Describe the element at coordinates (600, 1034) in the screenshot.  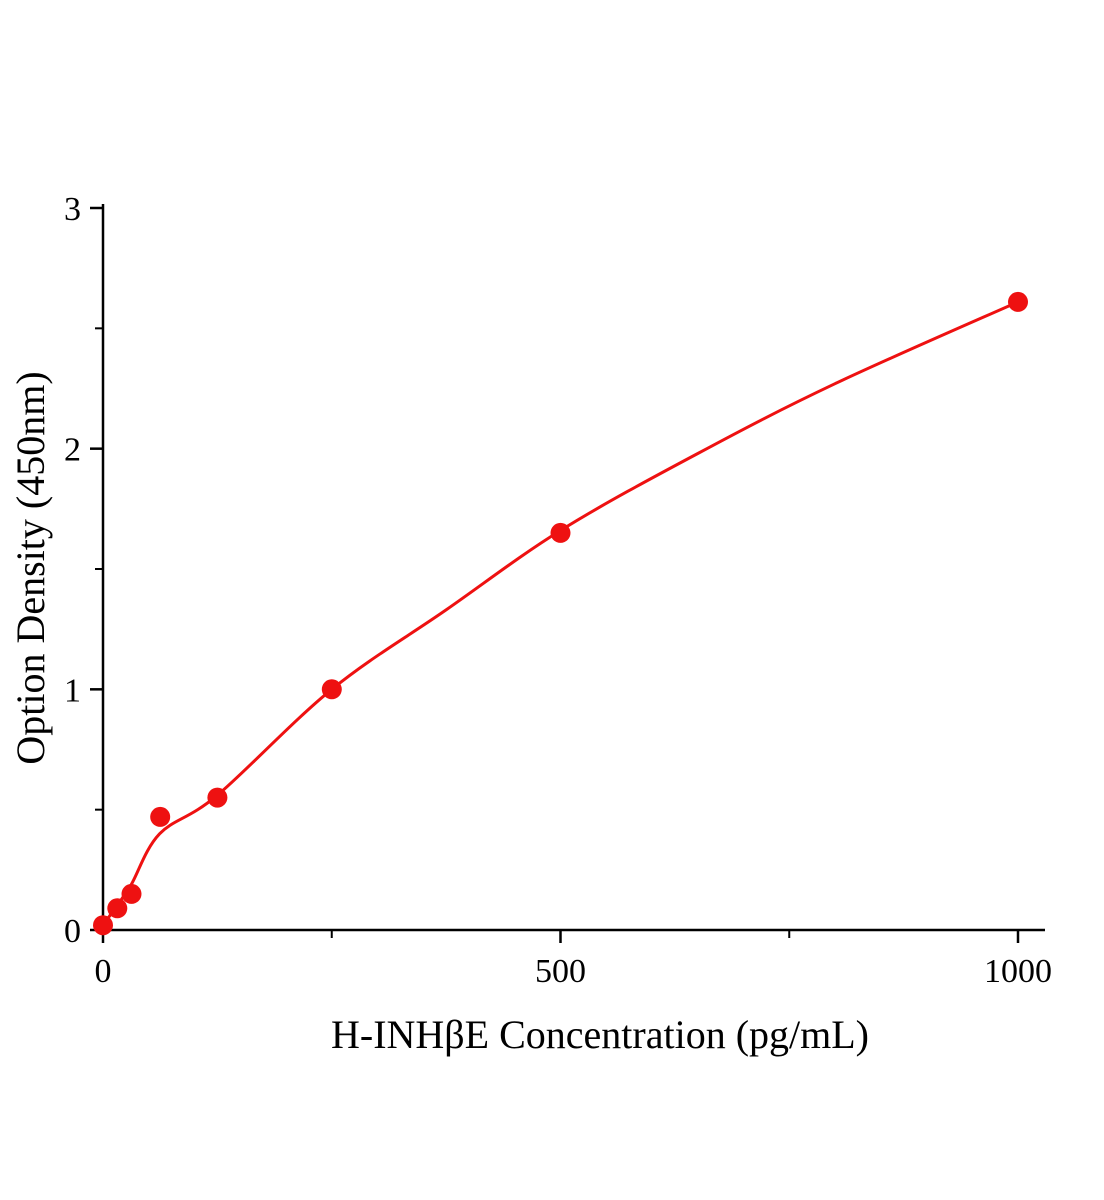
I see `x-axis-title: H-INHβE Concentration (pg/mL)` at that location.